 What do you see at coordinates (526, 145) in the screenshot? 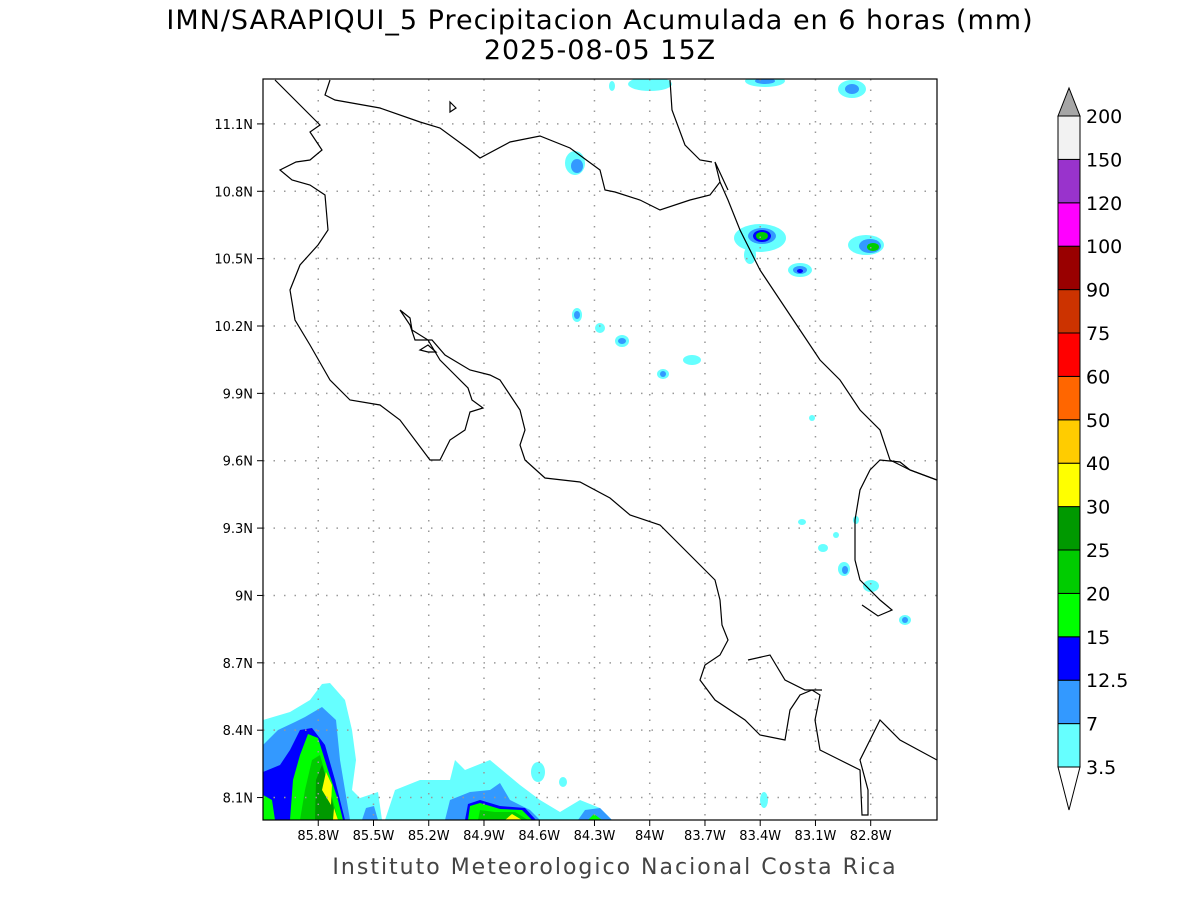
I see `nicaragua-border` at bounding box center [526, 145].